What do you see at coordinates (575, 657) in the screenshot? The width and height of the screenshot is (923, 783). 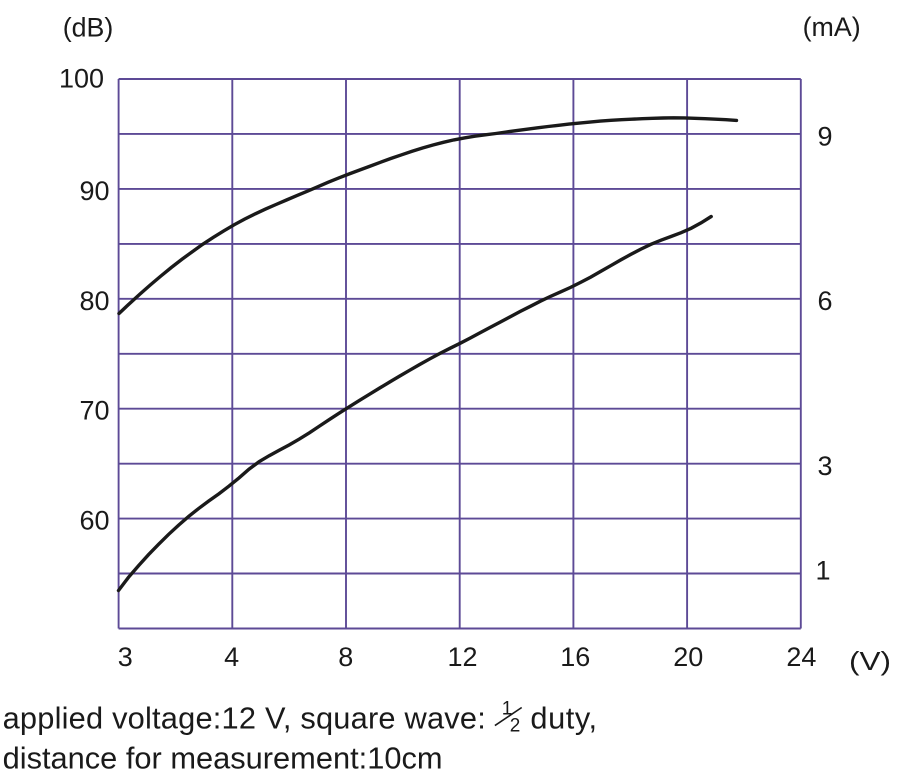 I see `svg-text: 16` at bounding box center [575, 657].